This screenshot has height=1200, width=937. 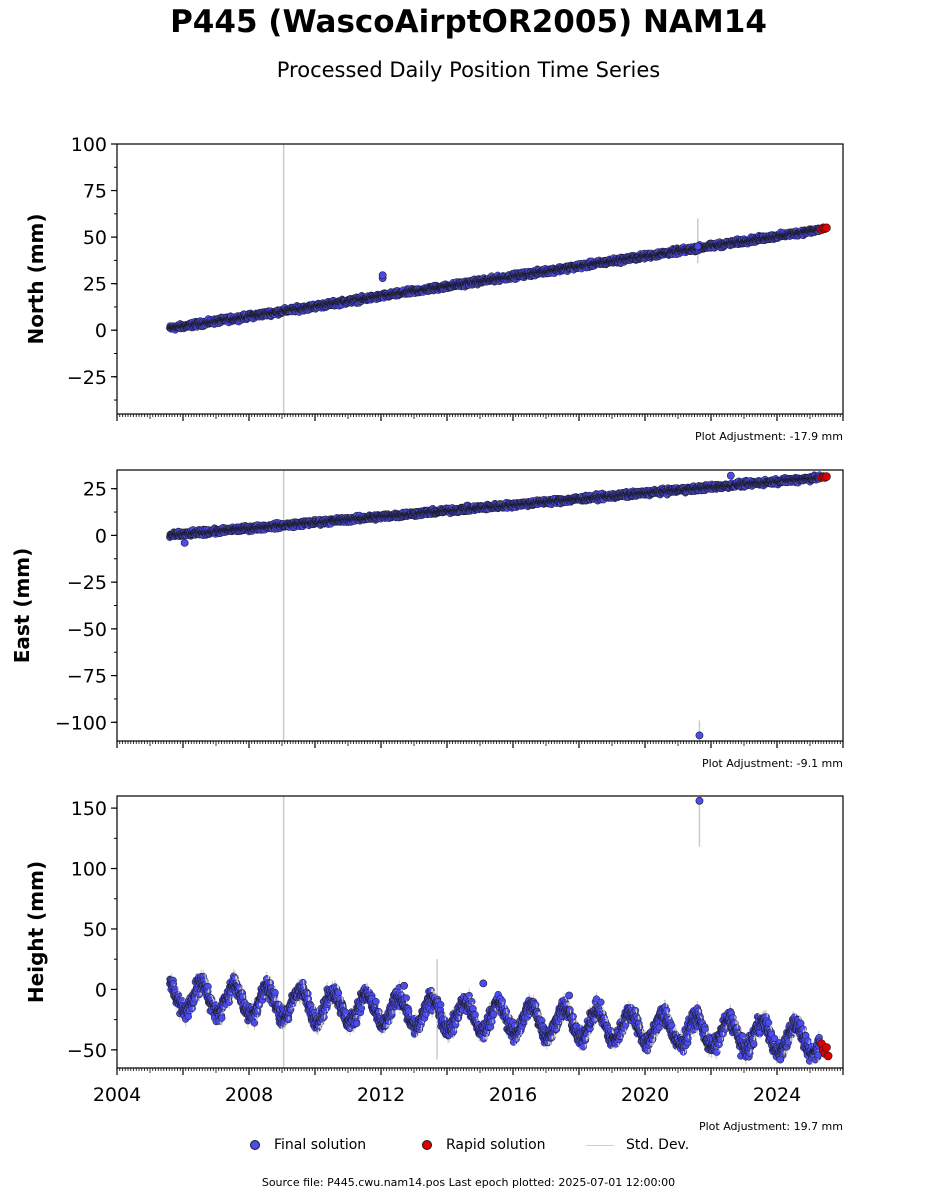 What do you see at coordinates (255, 1145) in the screenshot?
I see `final-solution-marker-icon` at bounding box center [255, 1145].